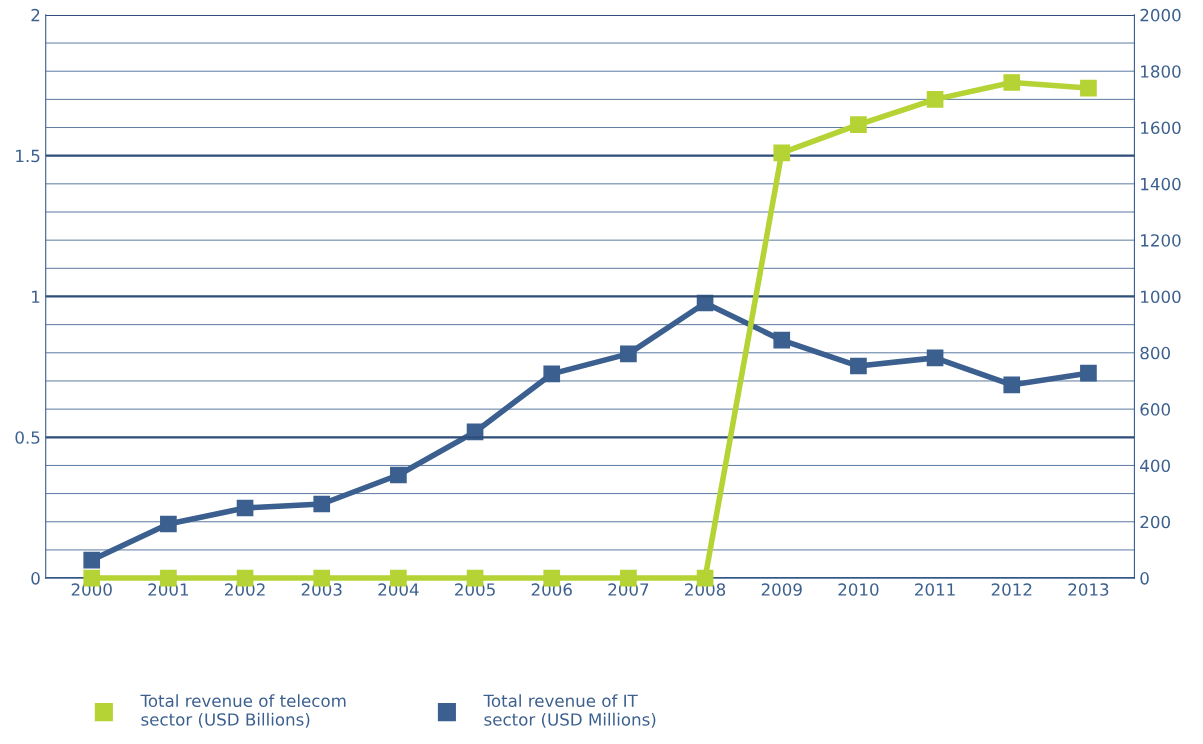 The width and height of the screenshot is (1203, 744). What do you see at coordinates (27, 437) in the screenshot?
I see `y-tick-label: 0.5` at bounding box center [27, 437].